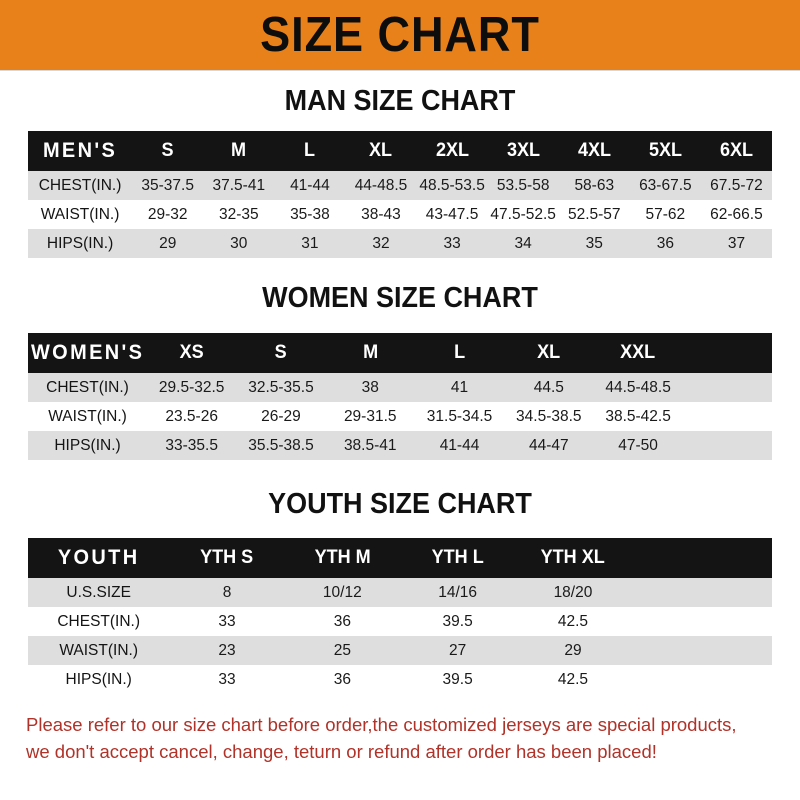 The width and height of the screenshot is (800, 800). Describe the element at coordinates (342, 650) in the screenshot. I see `table-cell: 25` at that location.